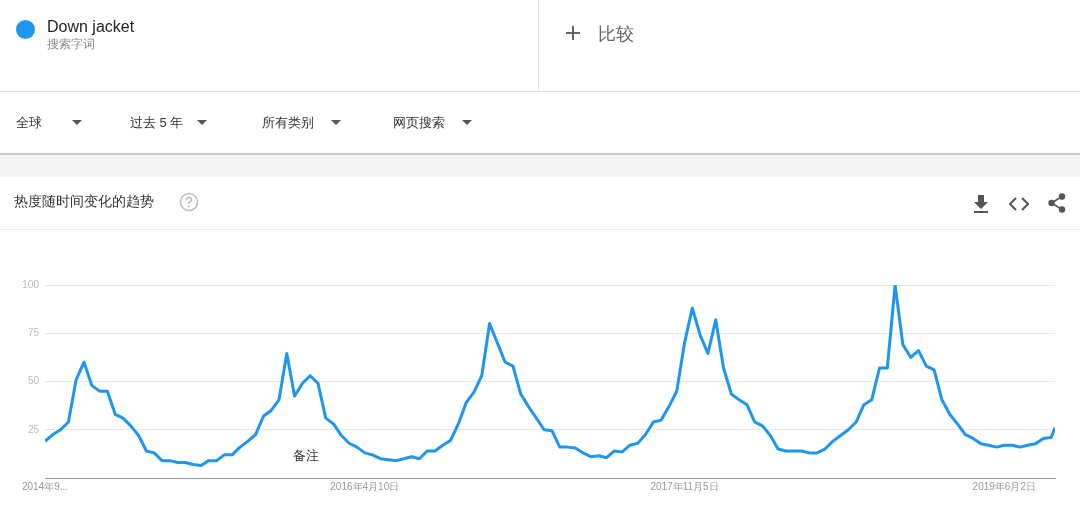 Image resolution: width=1080 pixels, height=507 pixels. Describe the element at coordinates (616, 34) in the screenshot. I see `text: 比较` at that location.